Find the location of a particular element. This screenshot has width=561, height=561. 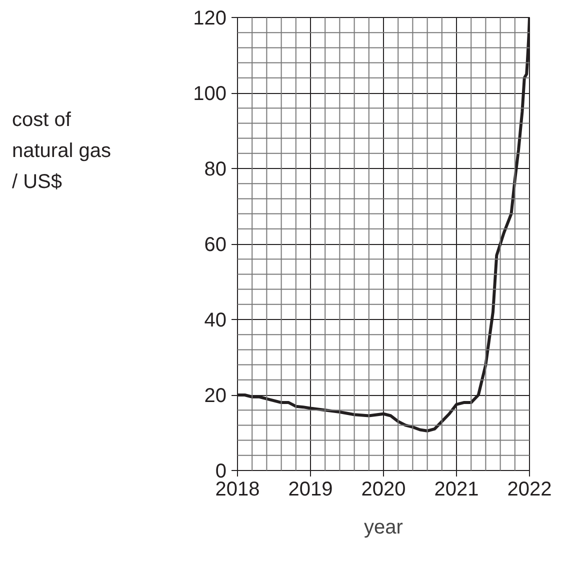

x-tick-label: 2019 is located at coordinates (310, 489).